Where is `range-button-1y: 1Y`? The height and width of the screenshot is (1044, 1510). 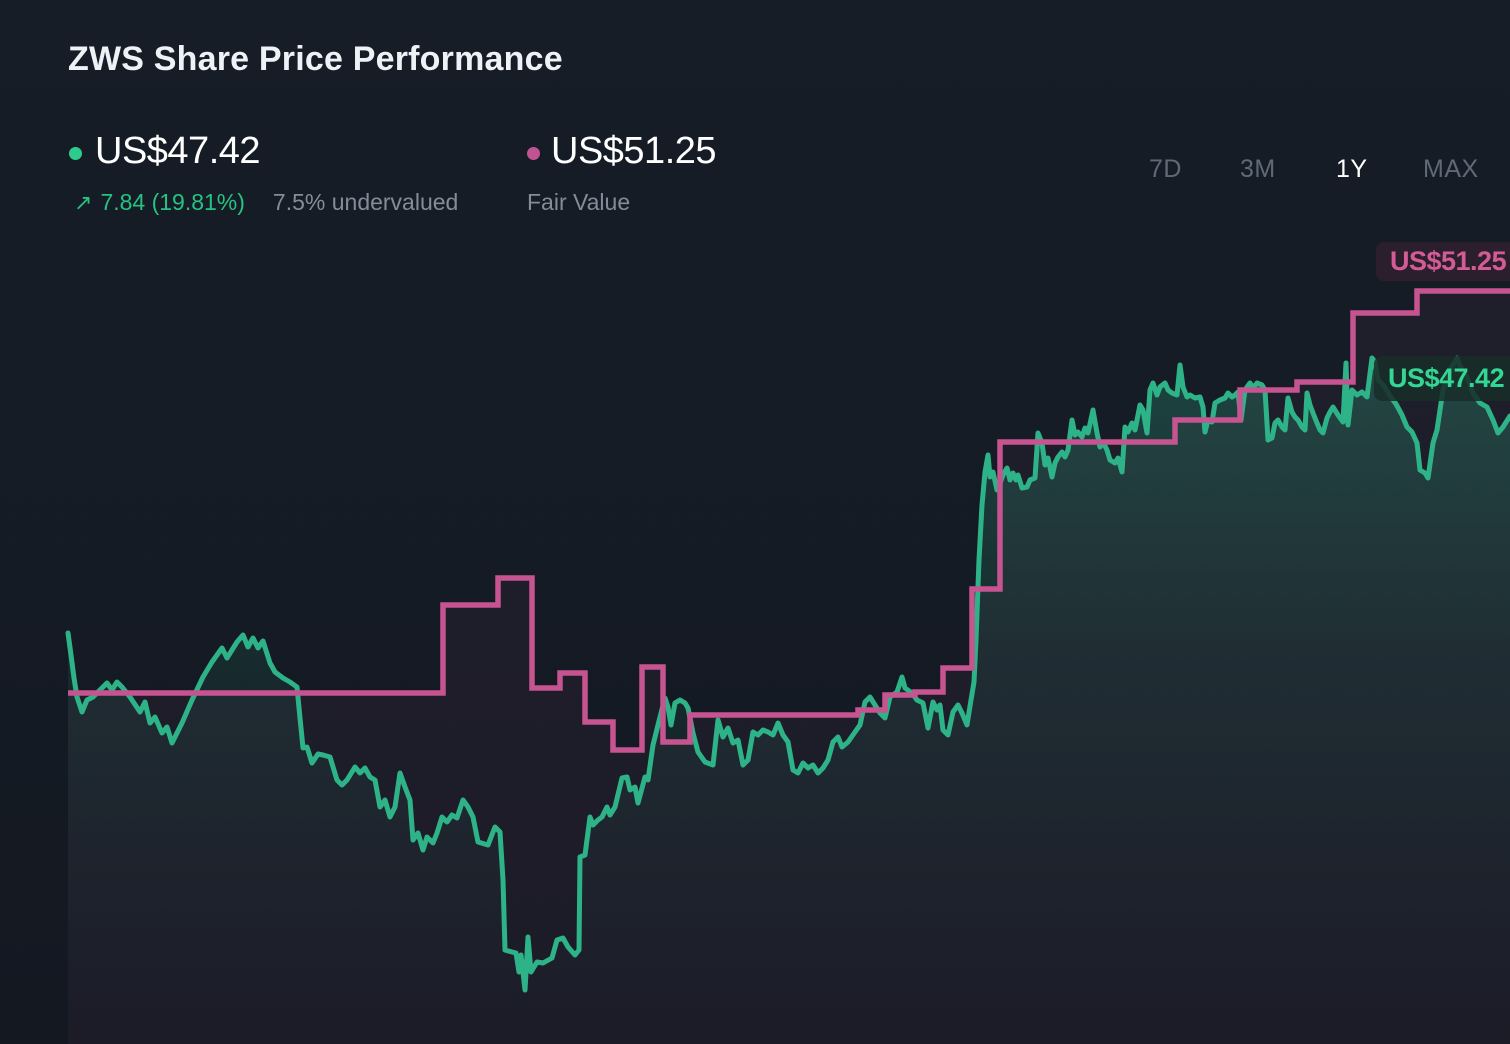
range-button-1y: 1Y is located at coordinates (1352, 169).